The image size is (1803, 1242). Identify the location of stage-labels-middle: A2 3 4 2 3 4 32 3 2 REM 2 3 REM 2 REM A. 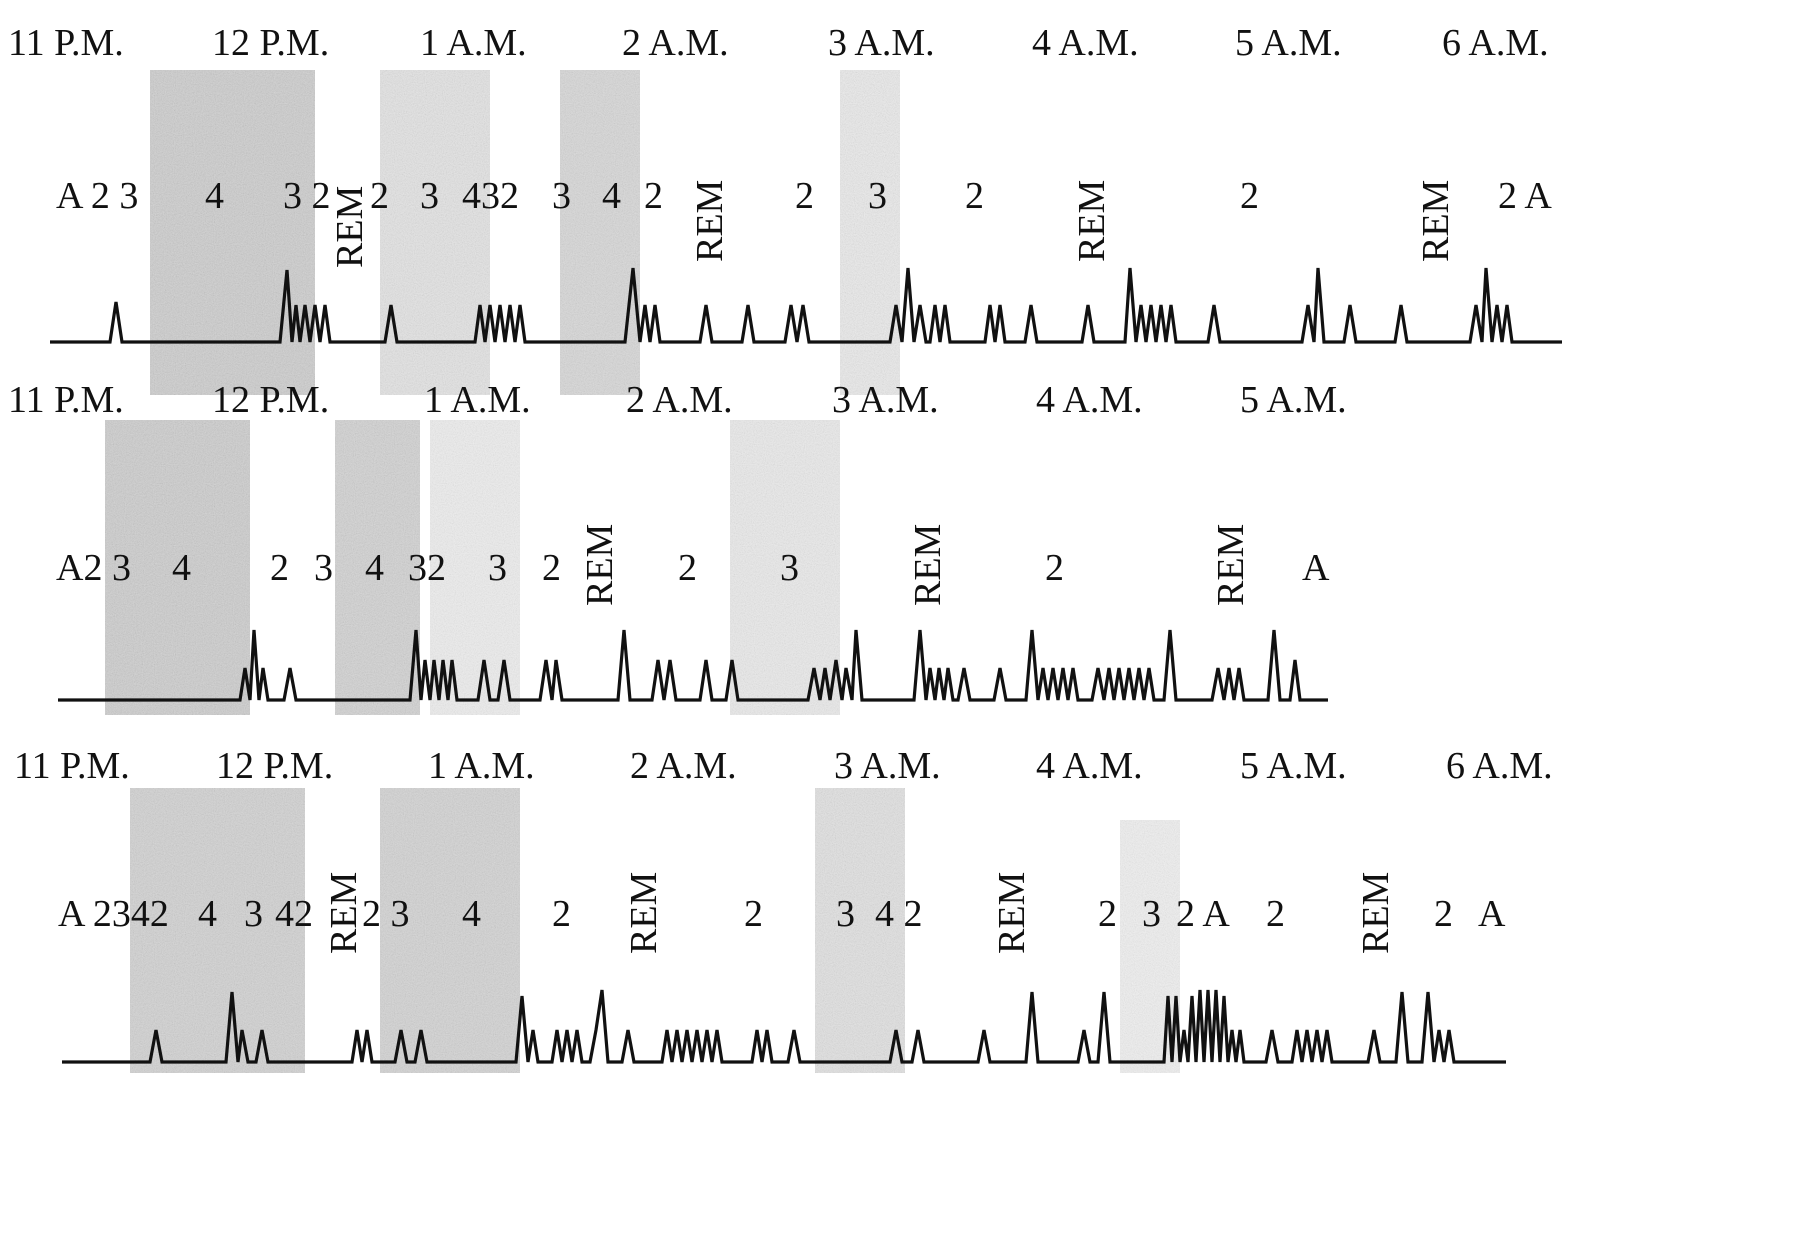
(693, 565).